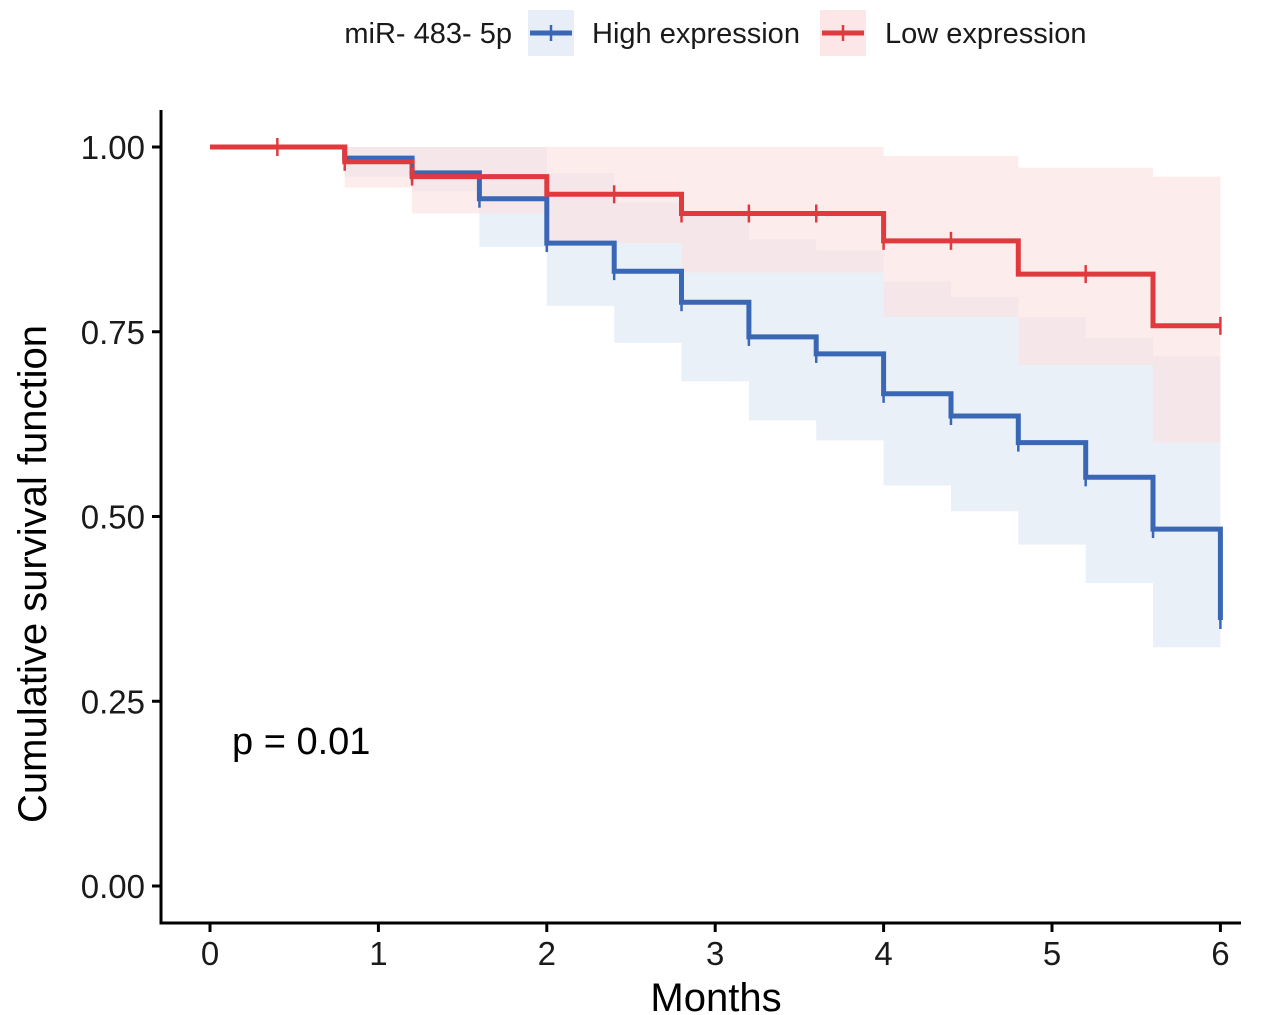 This screenshot has height=1015, width=1271. I want to click on x-tick-label: 1, so click(378, 953).